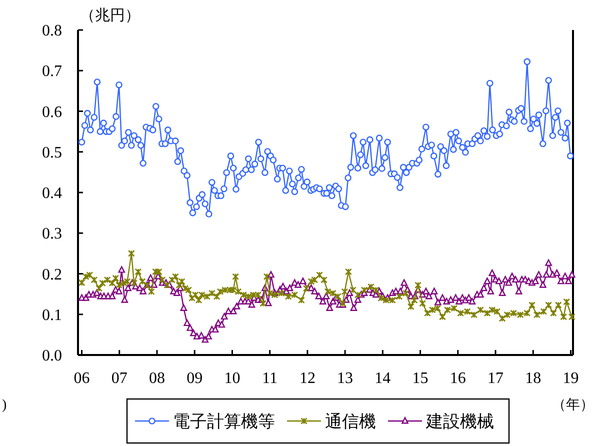 Image resolution: width=596 pixels, height=446 pixels. Describe the element at coordinates (382, 378) in the screenshot. I see `x-tick-label: 14` at that location.